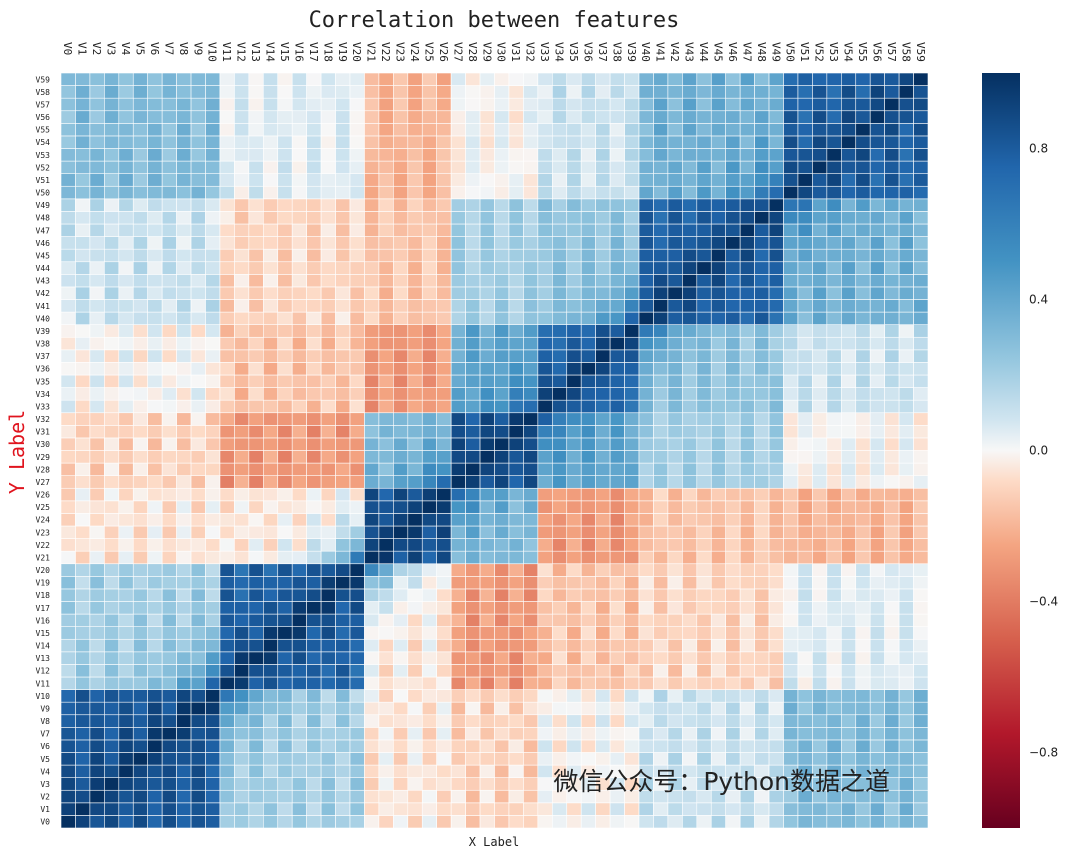 This screenshot has width=1067, height=856. I want to click on y-tick-label: V35, so click(43, 381).